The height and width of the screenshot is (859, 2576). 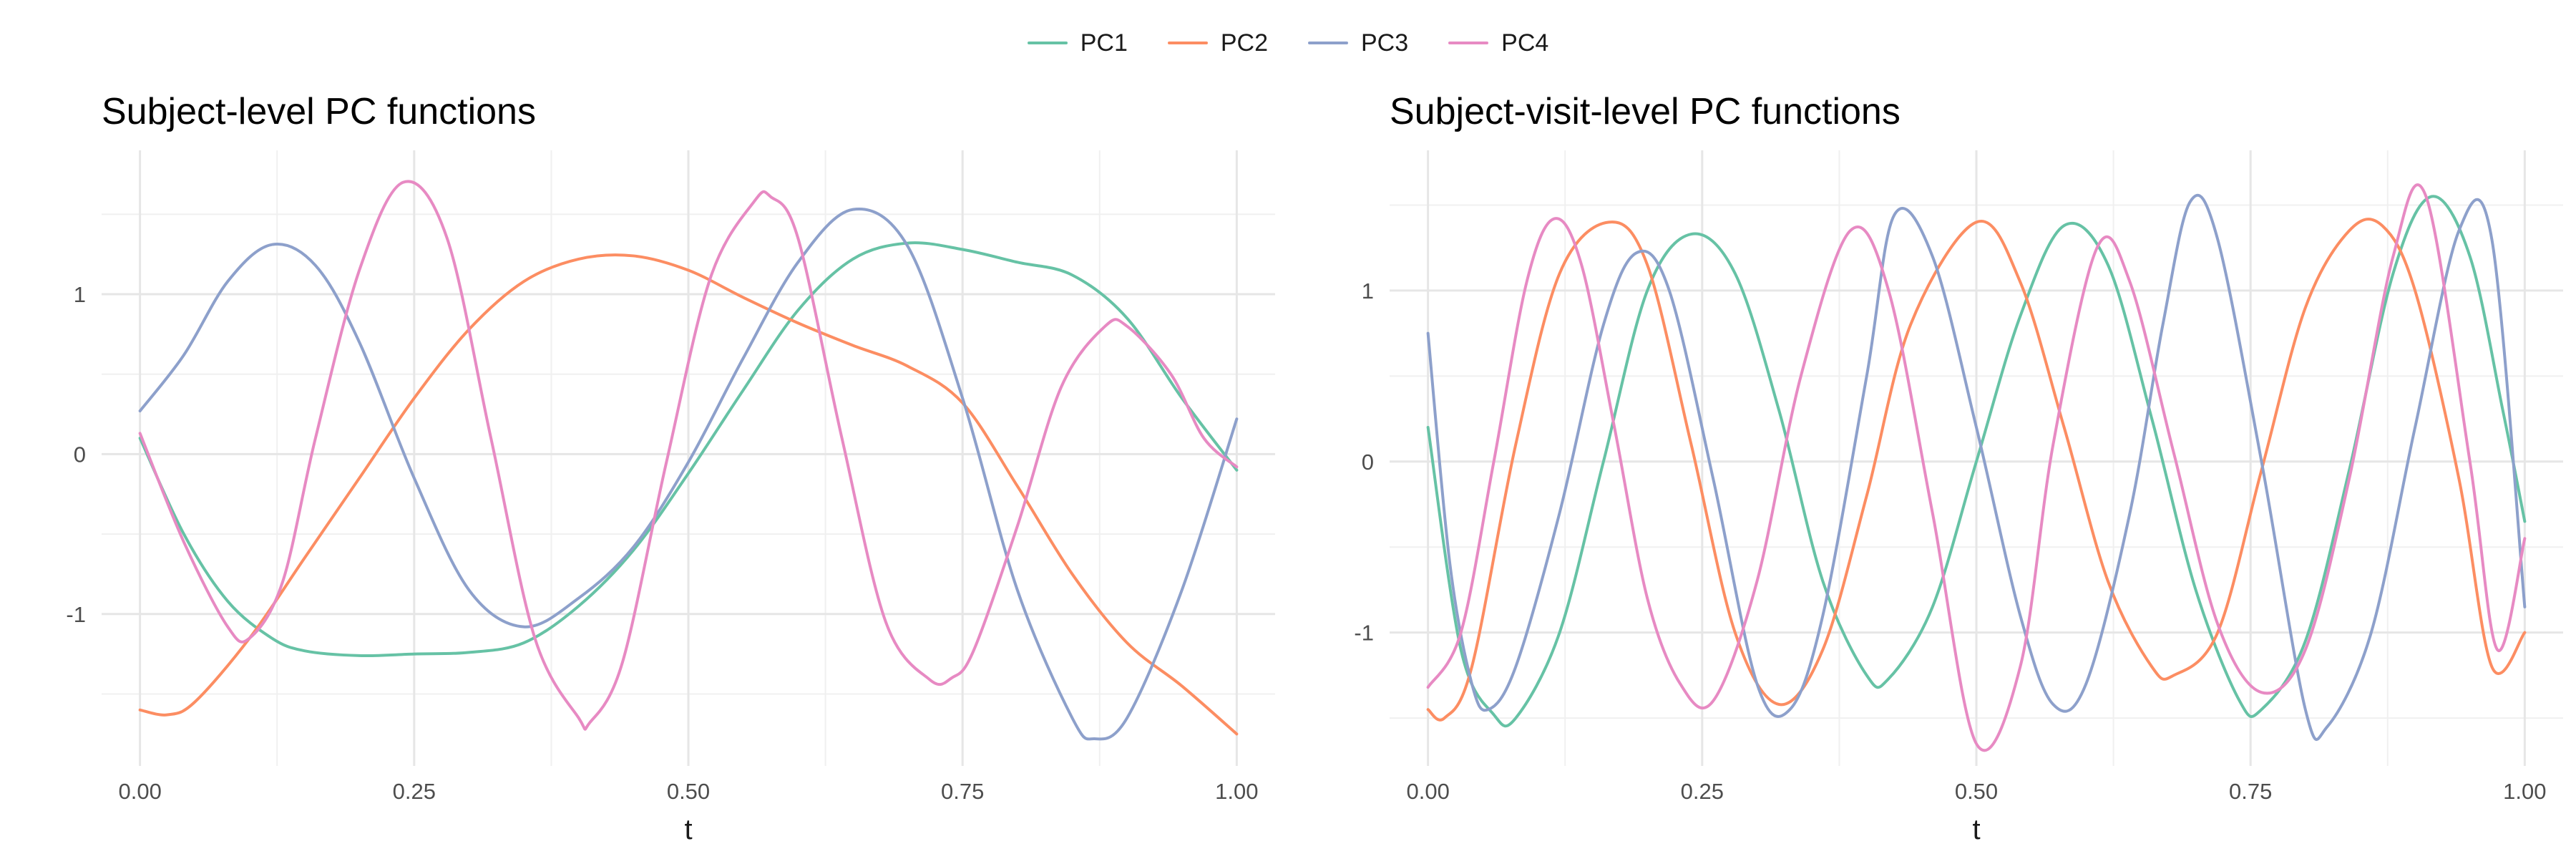 I want to click on chart-title: Subject-level PC functions, so click(x=319, y=111).